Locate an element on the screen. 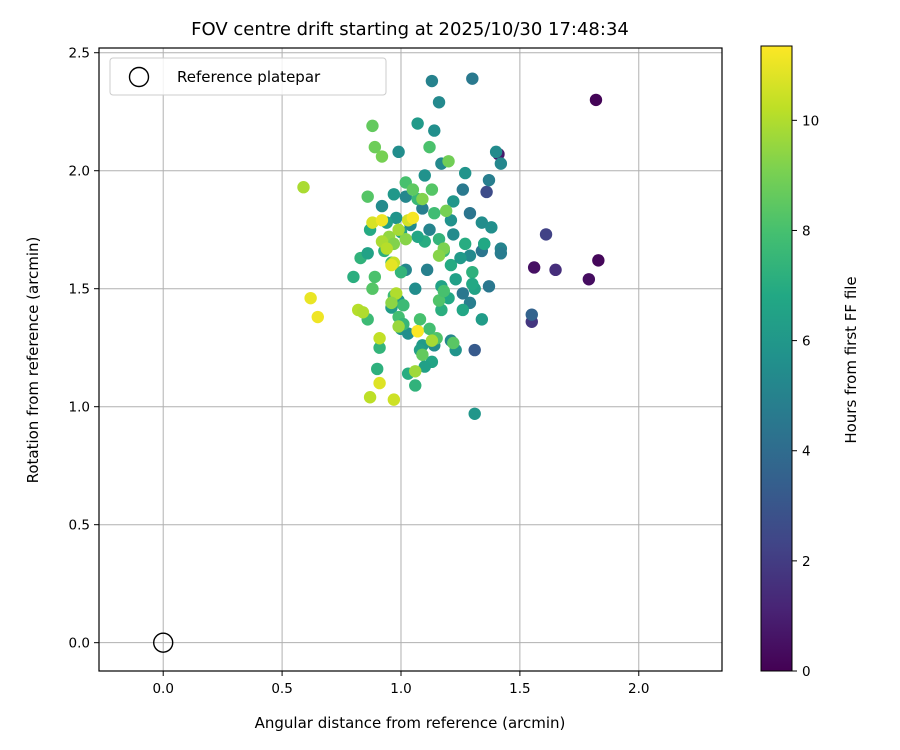 Image resolution: width=900 pixels, height=750 pixels. colorbar-ticks: 0 2 4 6 8 10 is located at coordinates (805, 396).